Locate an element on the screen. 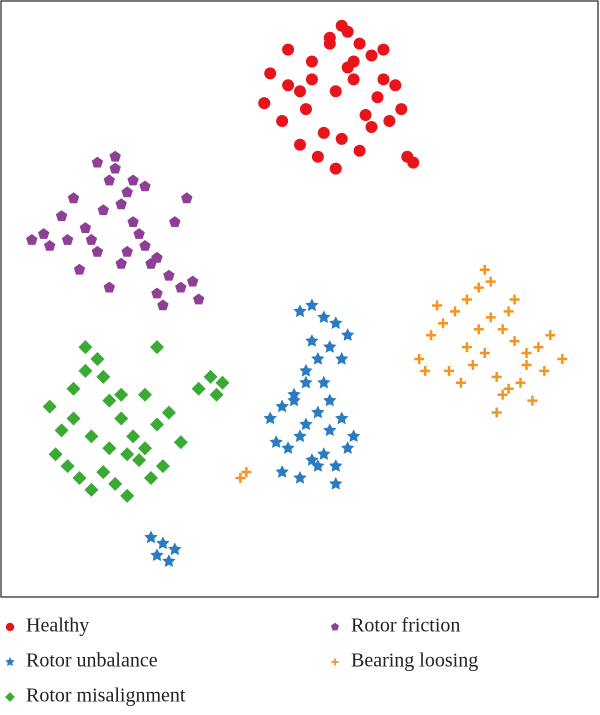 This screenshot has height=715, width=600. legend-label: Healthy is located at coordinates (57, 626).